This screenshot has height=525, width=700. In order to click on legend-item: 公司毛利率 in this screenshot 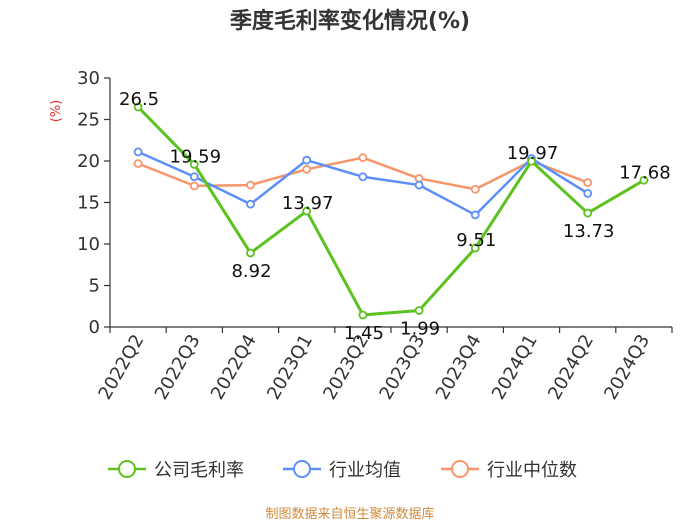, I will do `click(176, 470)`.